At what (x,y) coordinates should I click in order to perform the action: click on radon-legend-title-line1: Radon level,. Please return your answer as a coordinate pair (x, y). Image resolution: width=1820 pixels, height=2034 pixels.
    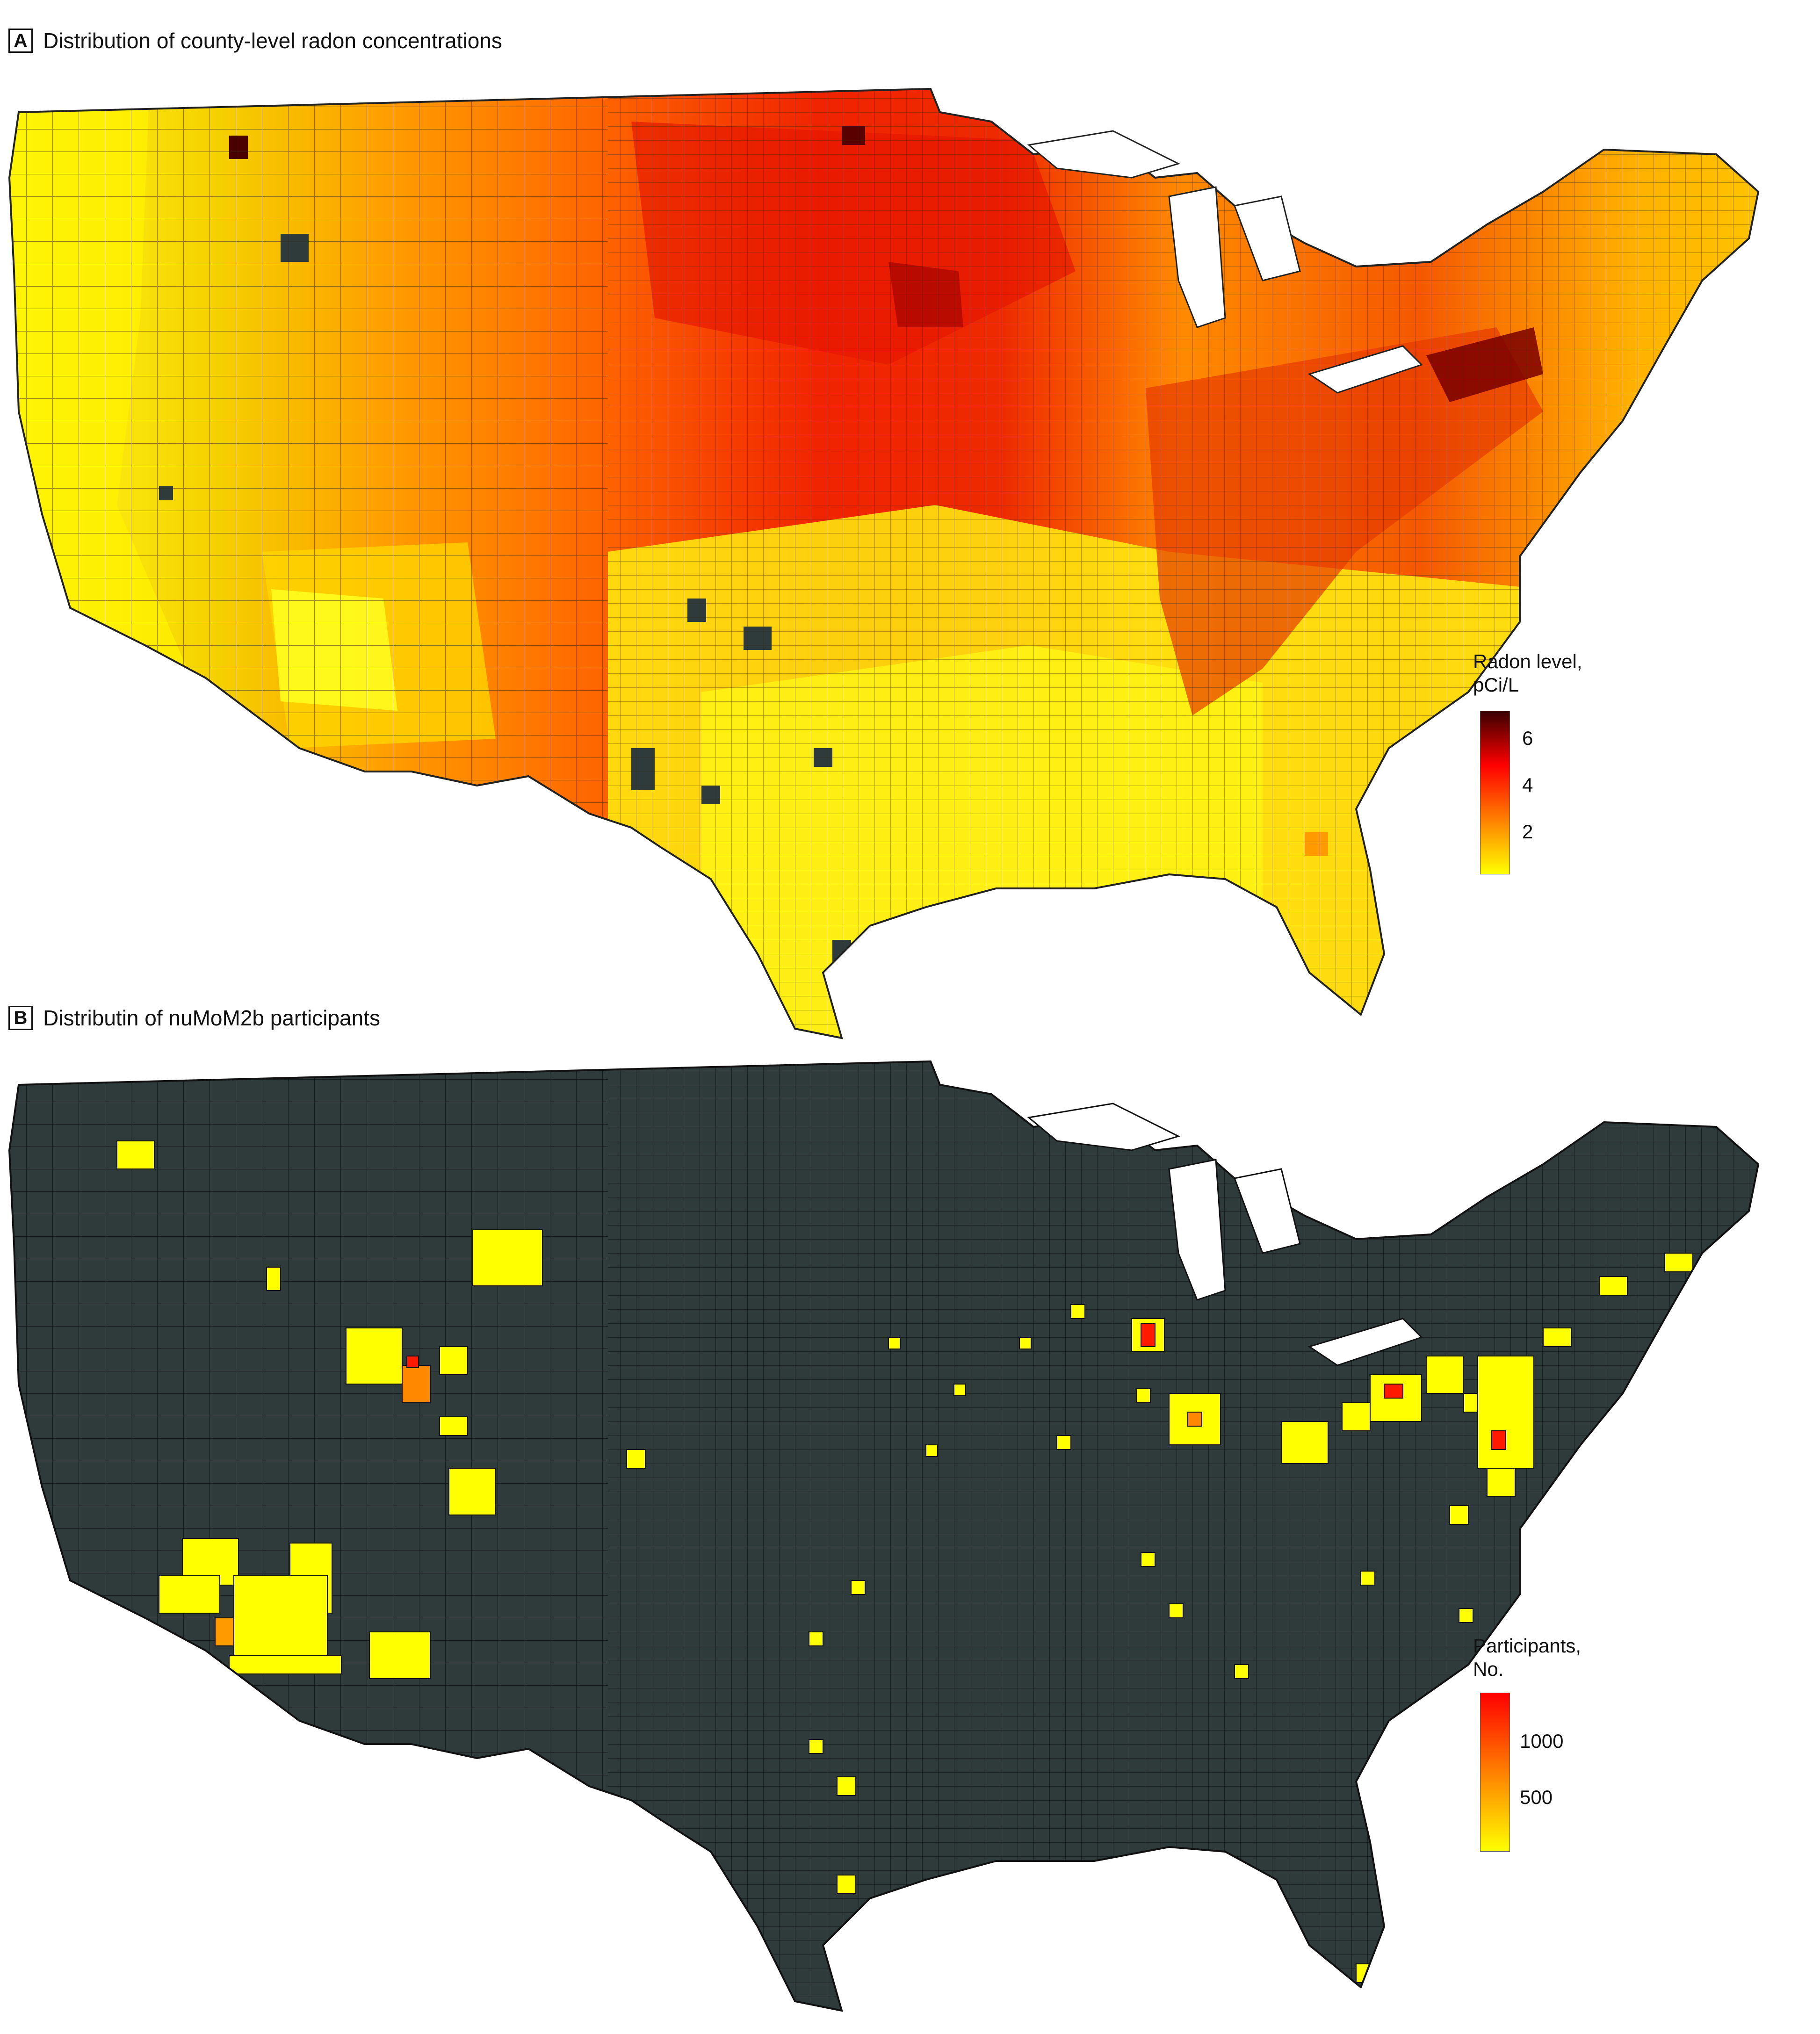
    Looking at the image, I should click on (1527, 661).